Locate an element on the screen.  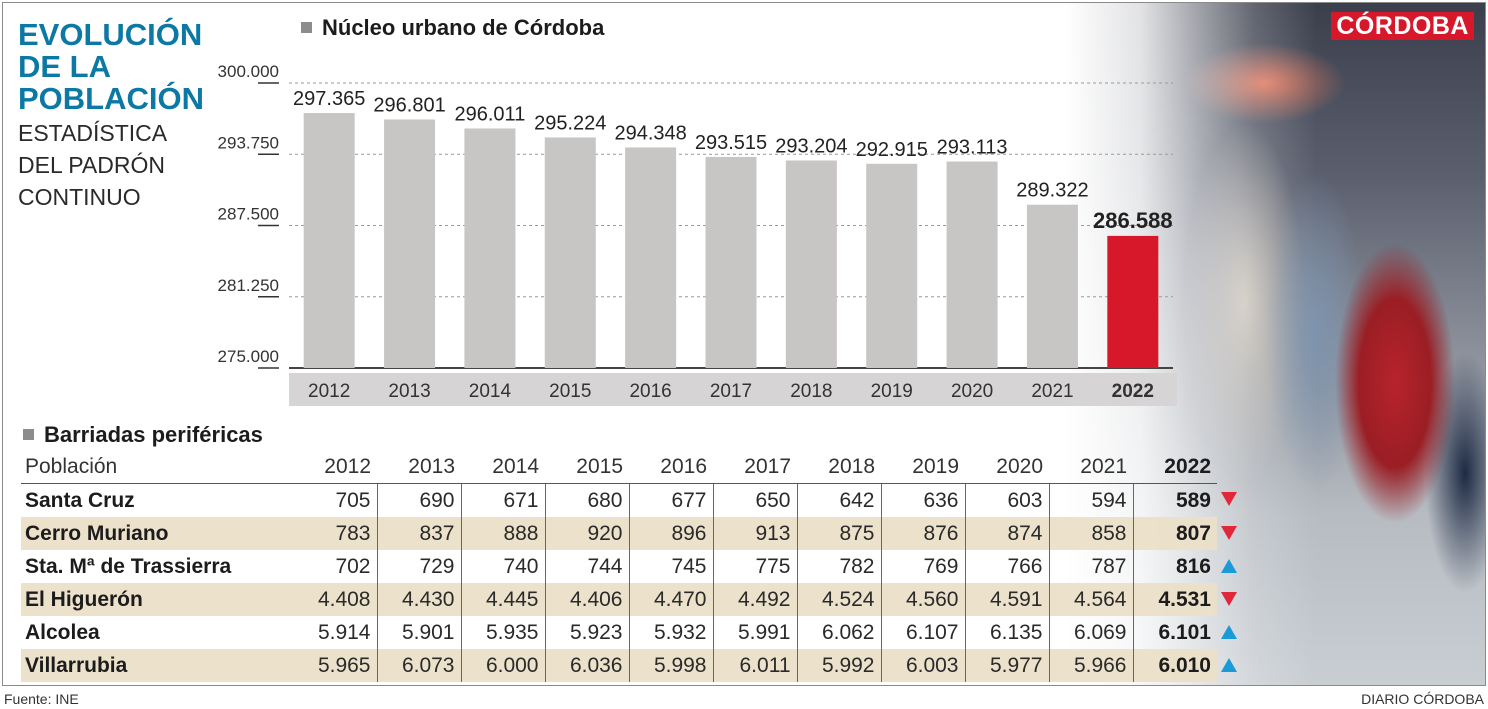
y-tick-label: 287.500 is located at coordinates (248, 214).